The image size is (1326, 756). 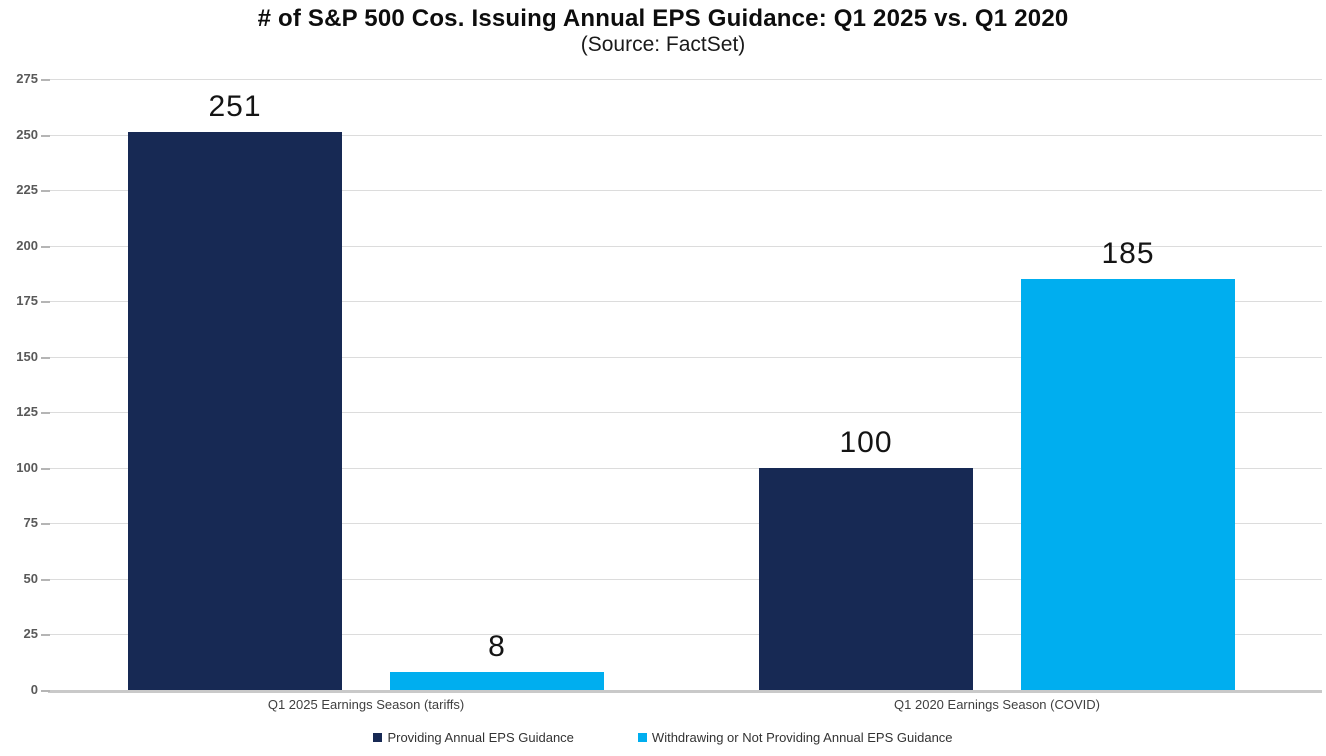 I want to click on y-tick-label-0: 0, so click(x=34, y=689).